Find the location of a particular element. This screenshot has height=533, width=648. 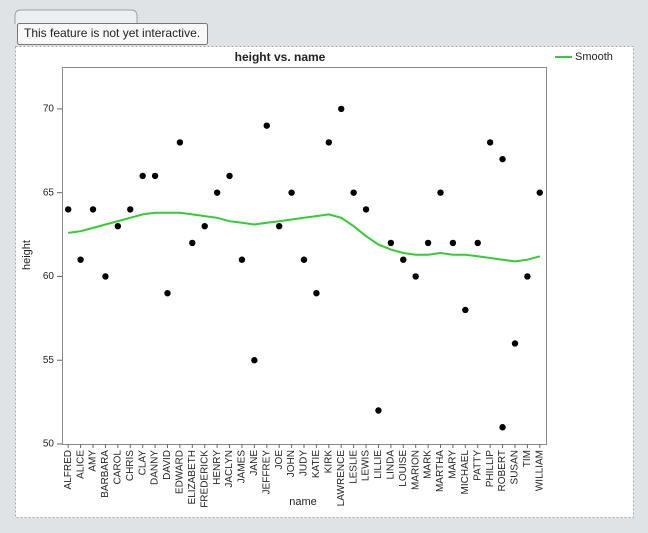

x-tick-label: JACLYN is located at coordinates (229, 469).